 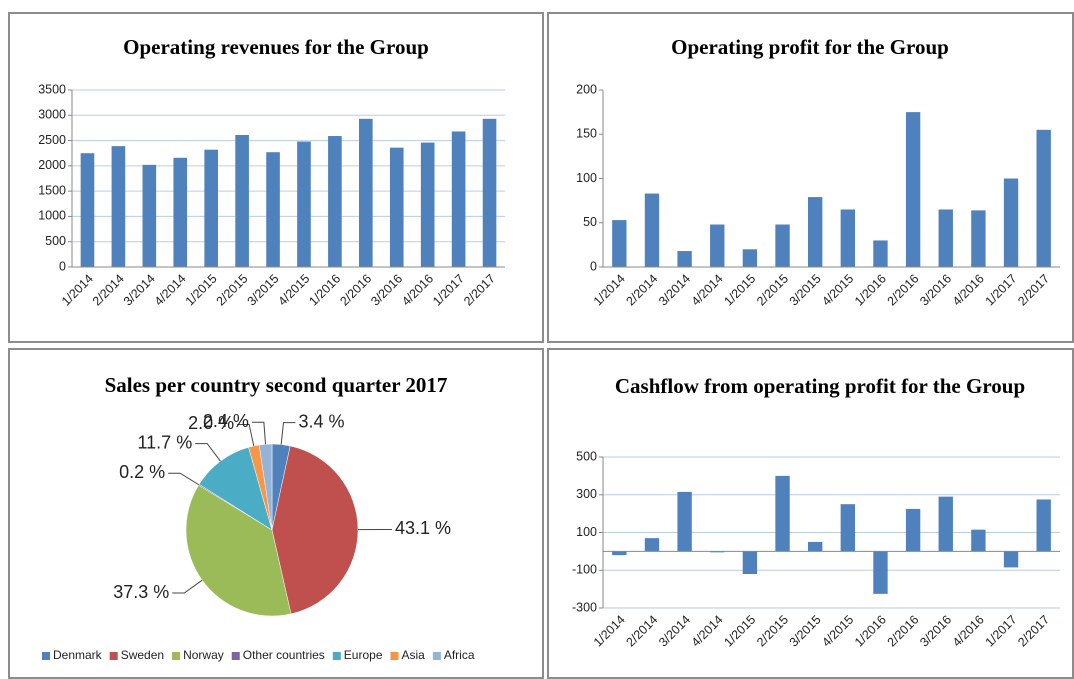 What do you see at coordinates (586, 456) in the screenshot?
I see `y-tick-label: 500` at bounding box center [586, 456].